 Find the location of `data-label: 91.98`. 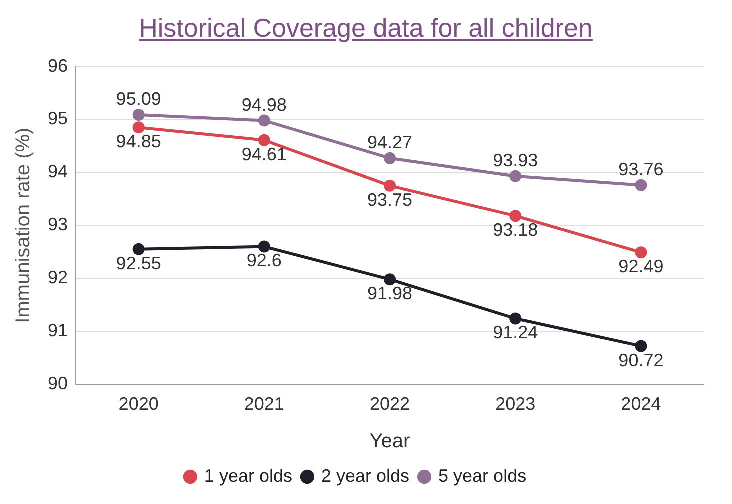

data-label: 91.98 is located at coordinates (390, 294).